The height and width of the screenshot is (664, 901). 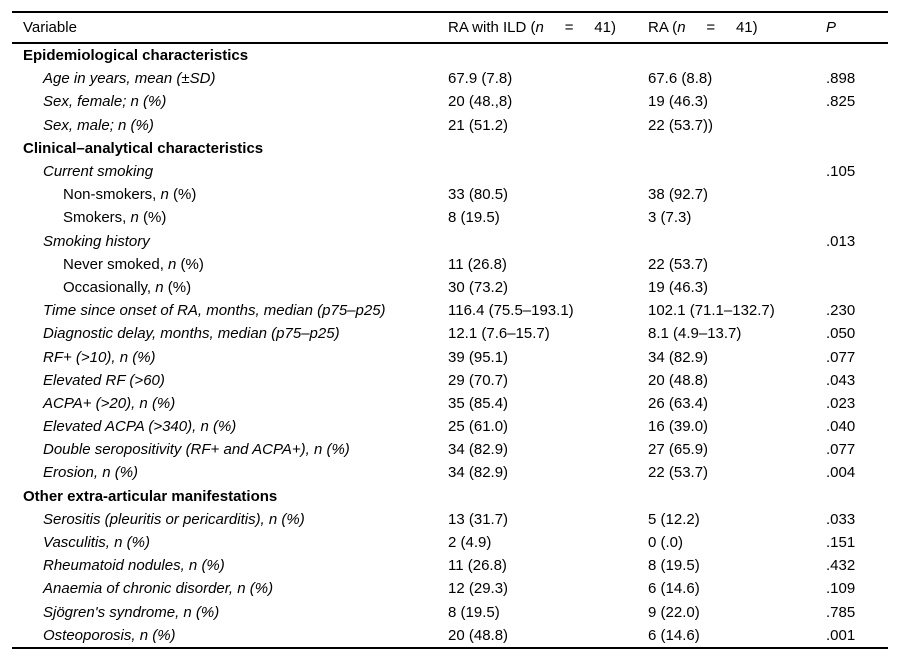 What do you see at coordinates (674, 566) in the screenshot?
I see `ra-value-cell: 8 (19.5)` at bounding box center [674, 566].